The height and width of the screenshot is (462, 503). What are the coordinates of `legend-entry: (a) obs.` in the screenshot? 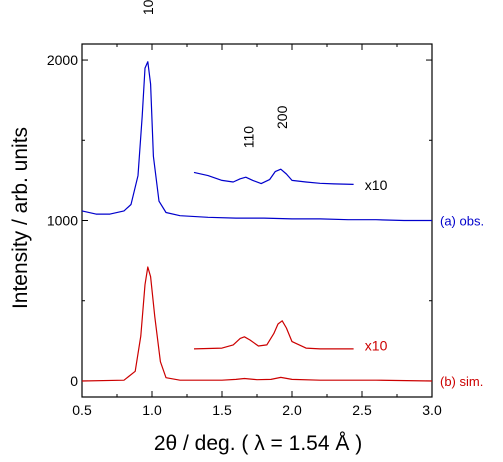 It's located at (462, 221).